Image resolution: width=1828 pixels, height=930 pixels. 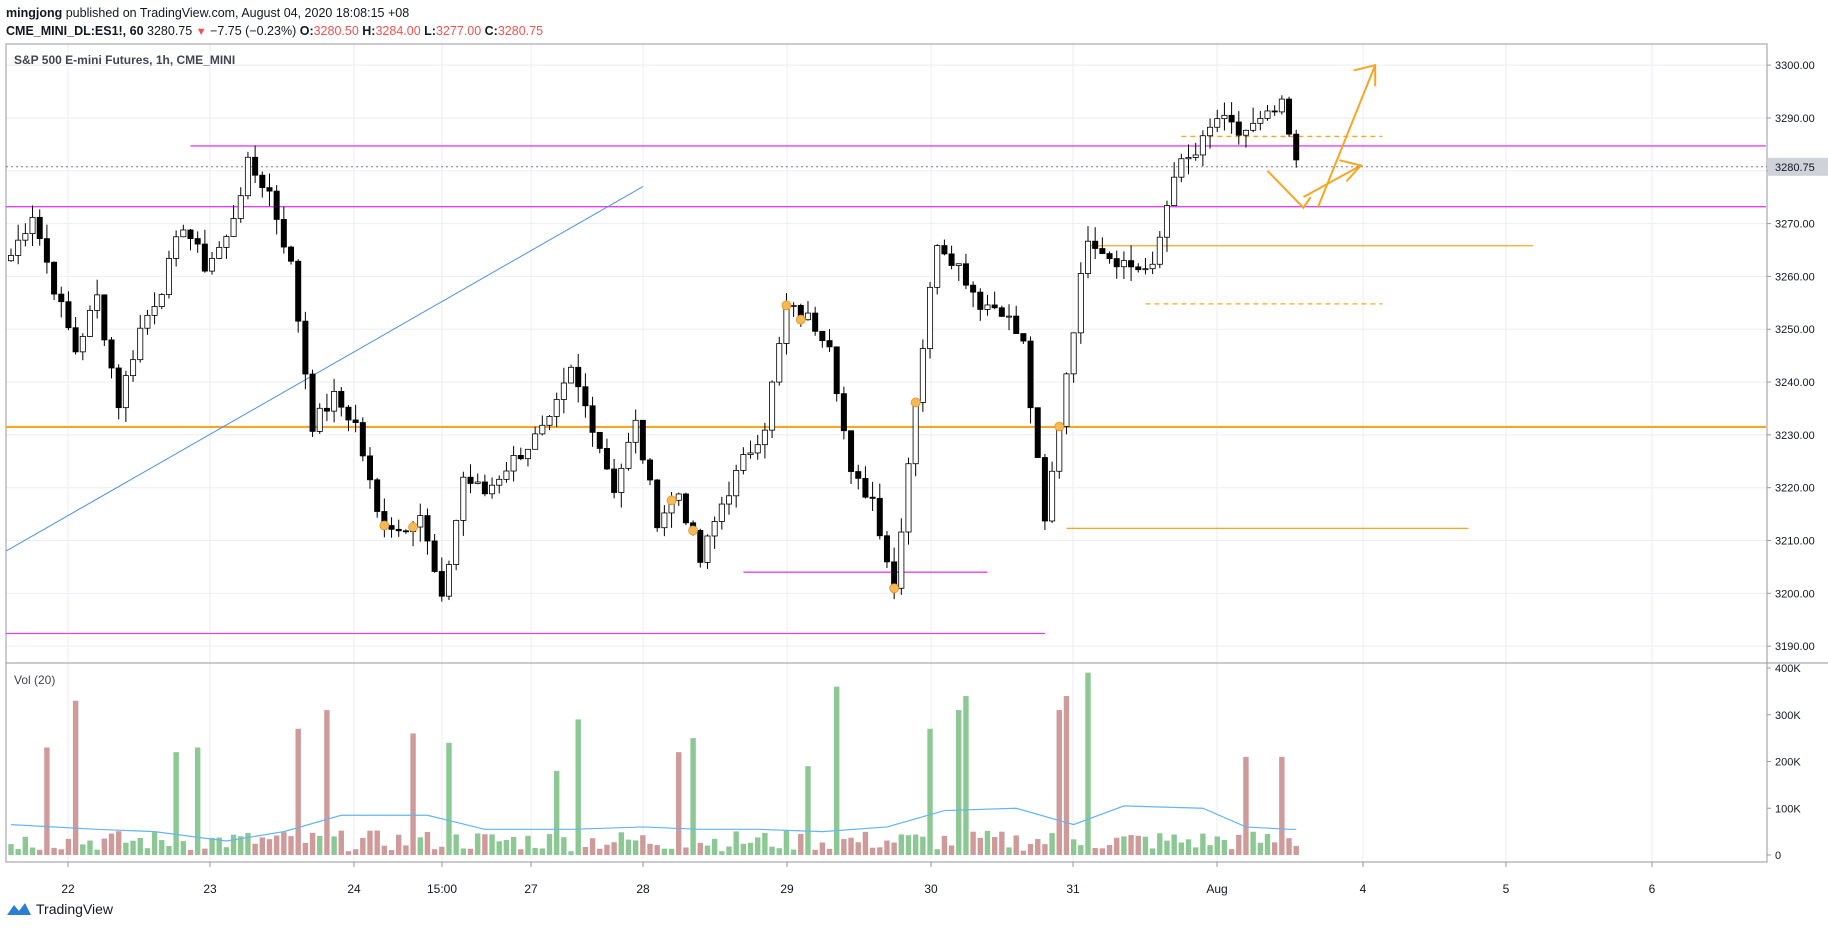 What do you see at coordinates (1795, 383) in the screenshot?
I see `y-tick-label: 3240.00` at bounding box center [1795, 383].